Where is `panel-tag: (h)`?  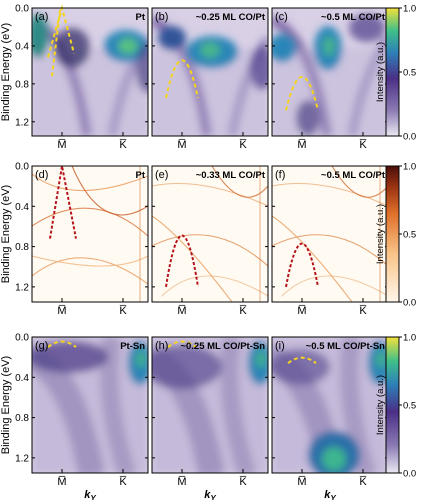 panel-tag: (h) is located at coordinates (161, 346).